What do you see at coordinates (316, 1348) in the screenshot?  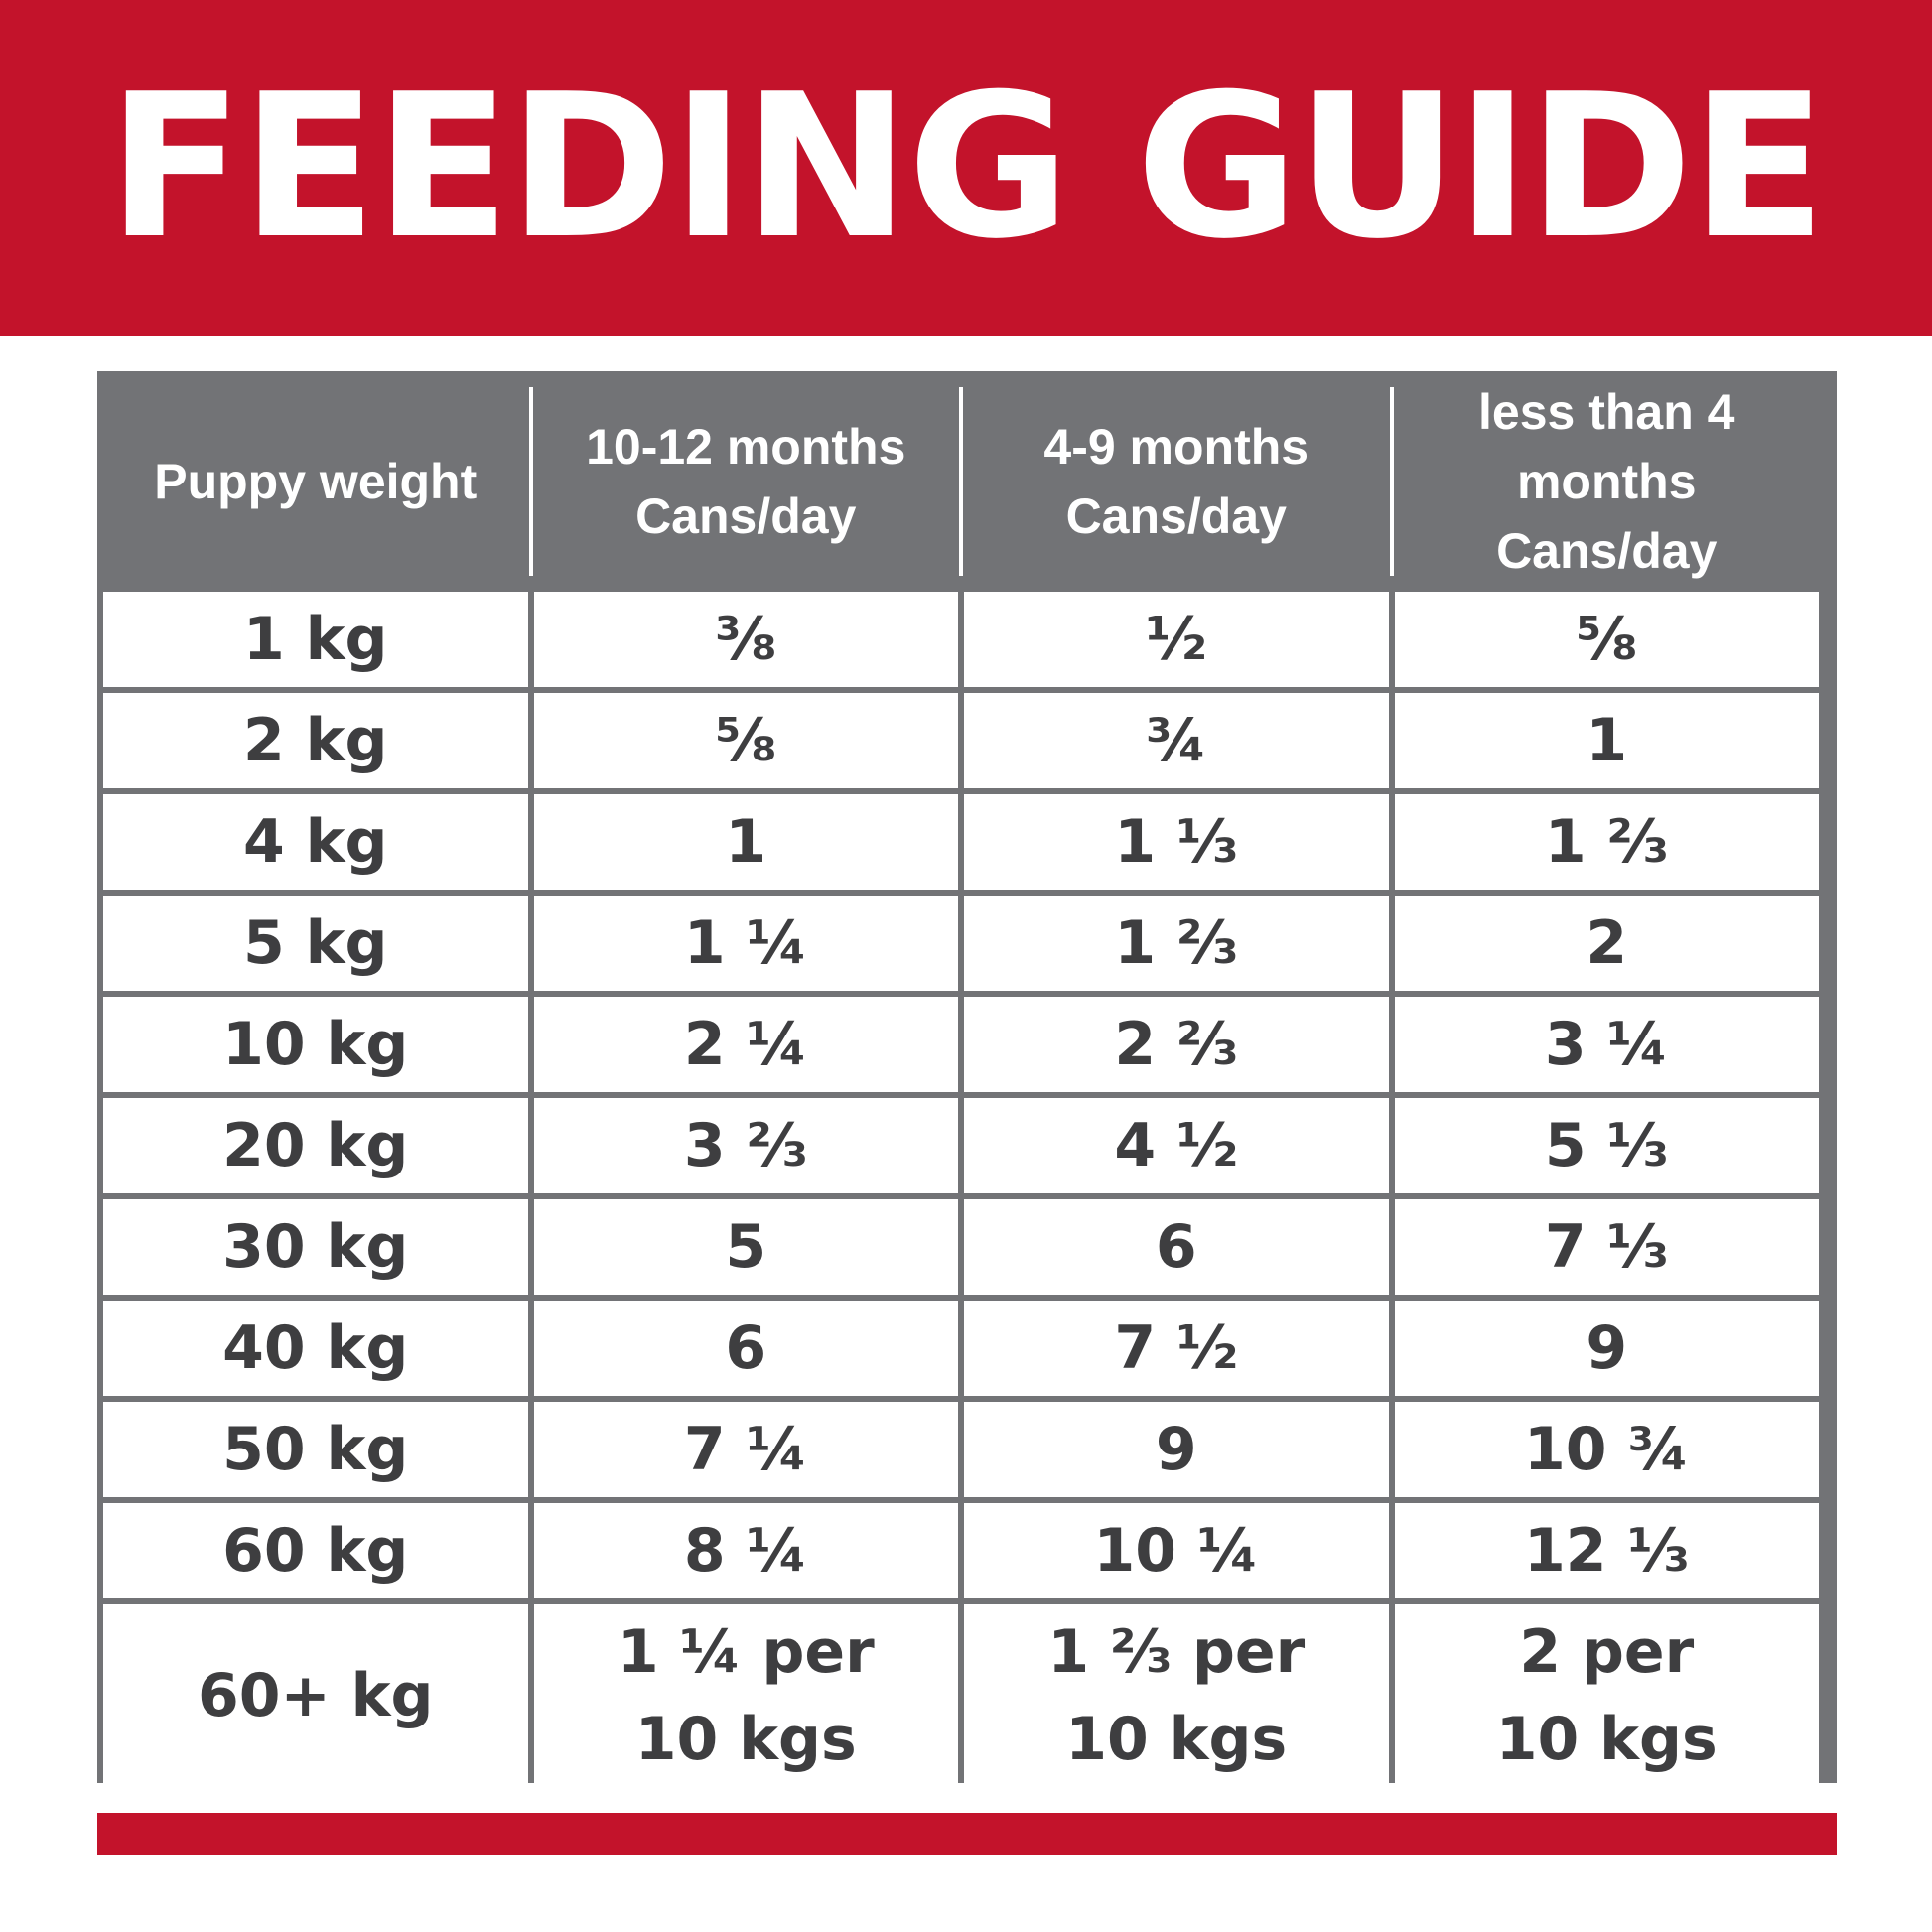 I see `cell-weight: 40 kg` at bounding box center [316, 1348].